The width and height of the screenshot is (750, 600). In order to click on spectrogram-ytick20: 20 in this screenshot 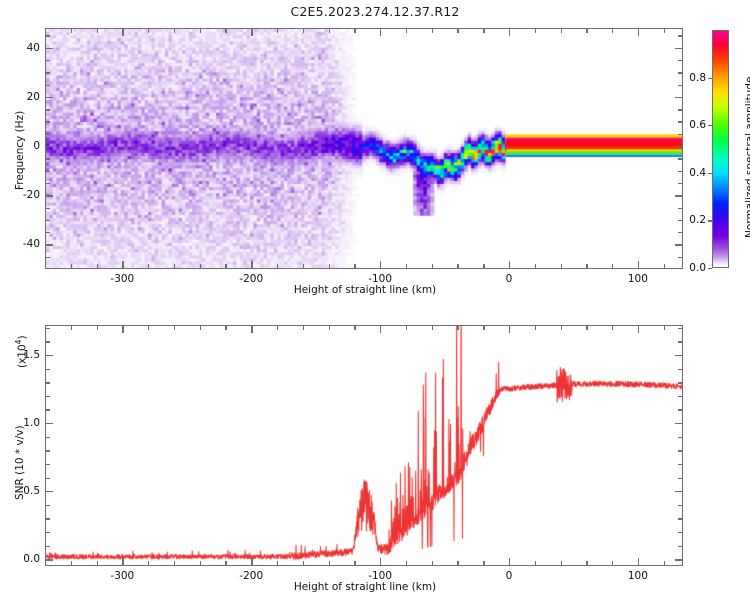, I will do `click(33, 96)`.